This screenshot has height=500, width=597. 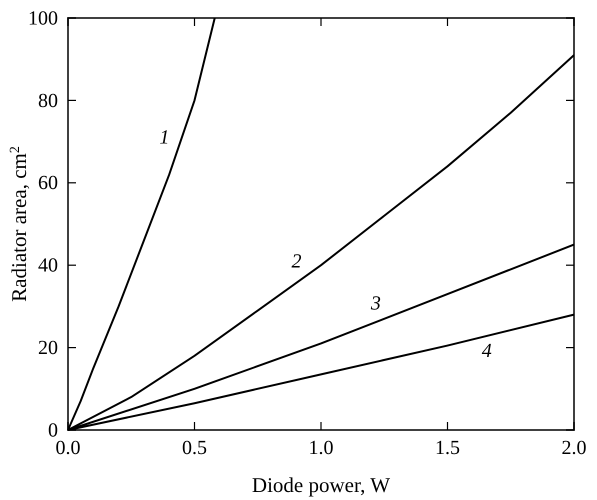 What do you see at coordinates (297, 261) in the screenshot?
I see `series-label: 2` at bounding box center [297, 261].